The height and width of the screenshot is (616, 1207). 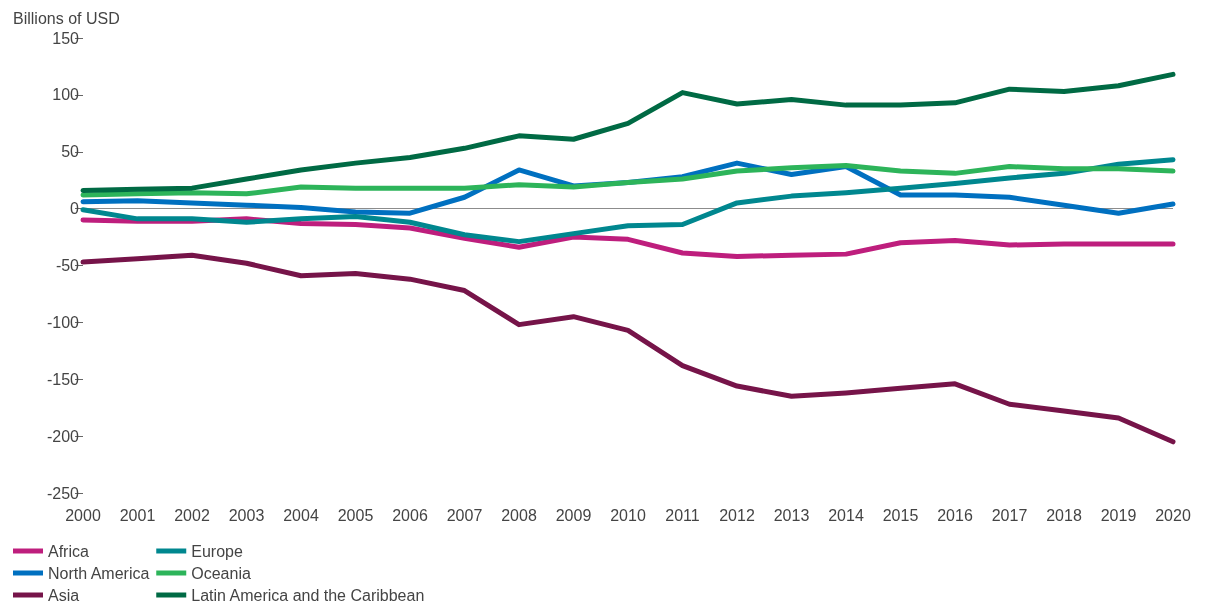 What do you see at coordinates (355, 515) in the screenshot?
I see `x-tick-label: 2005` at bounding box center [355, 515].